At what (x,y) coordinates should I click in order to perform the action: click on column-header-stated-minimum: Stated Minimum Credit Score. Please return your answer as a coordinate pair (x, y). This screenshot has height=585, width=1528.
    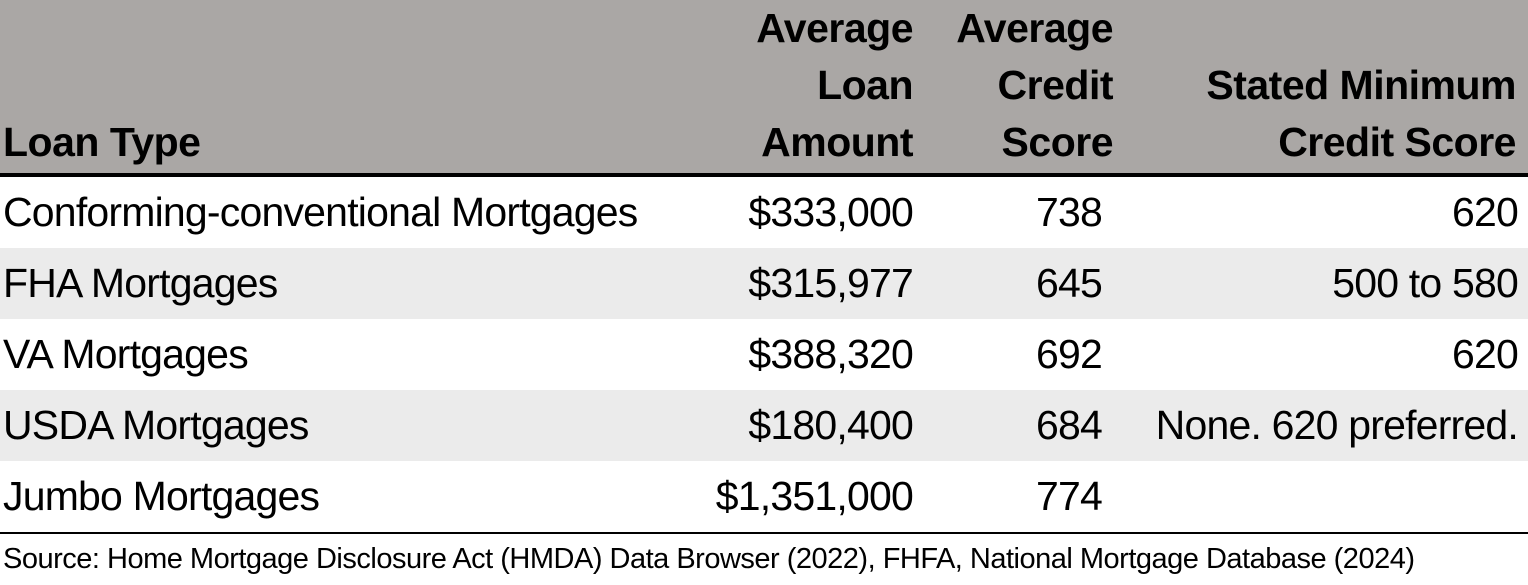
    Looking at the image, I should click on (1321, 88).